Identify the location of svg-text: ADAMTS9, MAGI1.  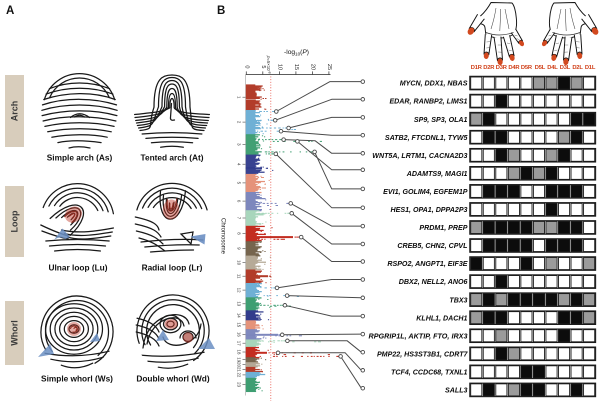
(437, 174).